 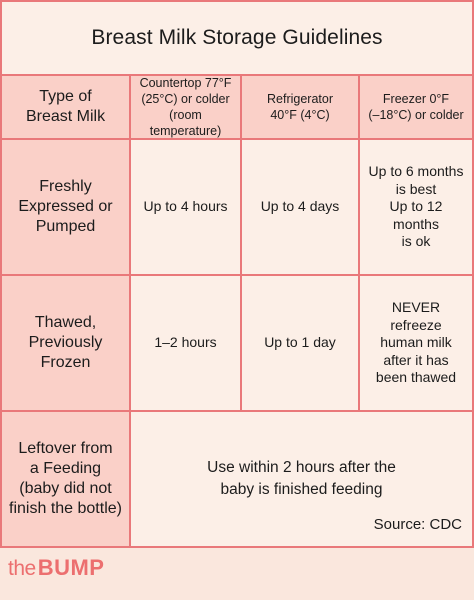 I want to click on thawed-refrigerator-value: Up to 1 day, so click(x=301, y=344).